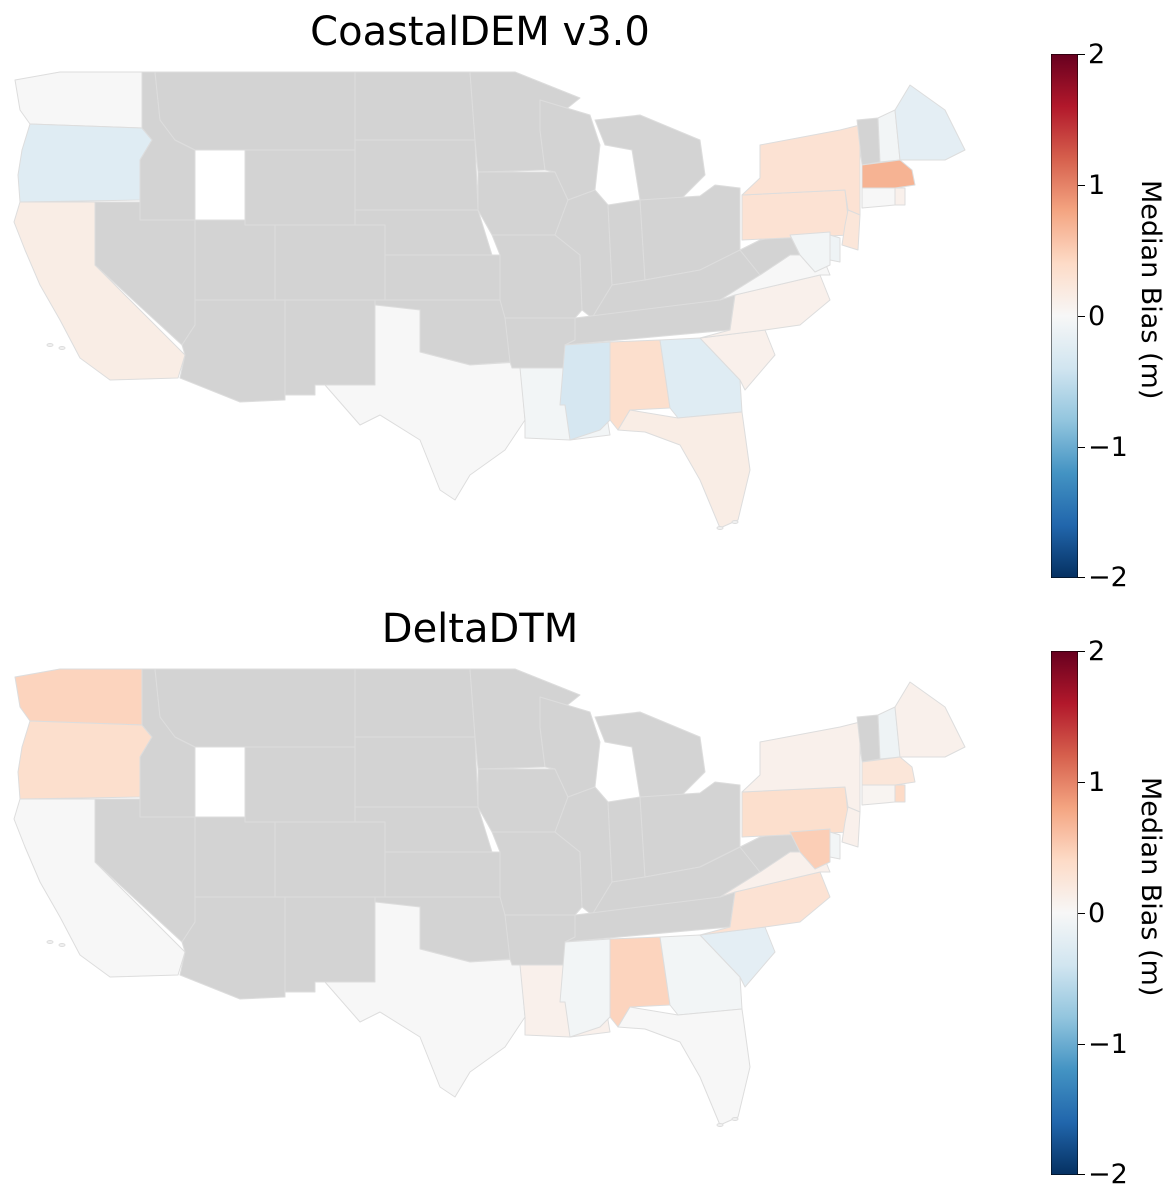 Image resolution: width=1175 pixels, height=1194 pixels. Describe the element at coordinates (480, 32) in the screenshot. I see `map-title: CoastalDEM v3.0` at that location.